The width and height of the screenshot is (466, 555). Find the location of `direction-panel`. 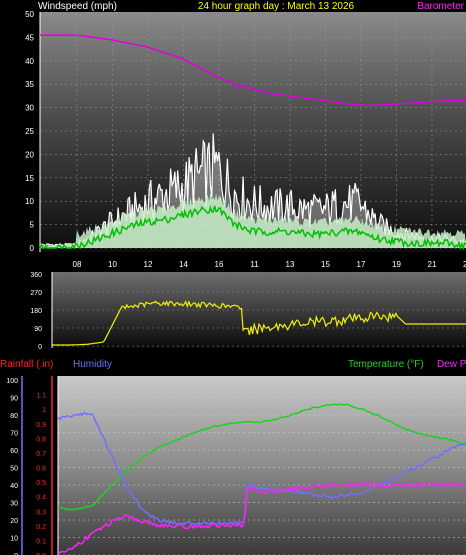

direction-panel is located at coordinates (259, 323).